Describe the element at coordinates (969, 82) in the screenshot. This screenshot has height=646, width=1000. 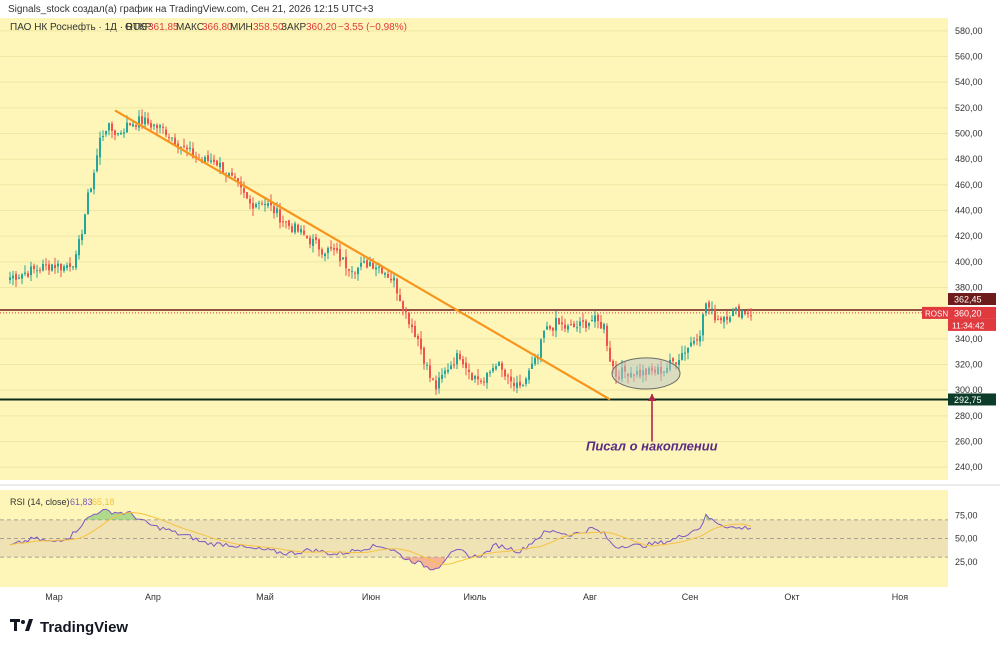
I see `price-tick-label: 540,00` at that location.